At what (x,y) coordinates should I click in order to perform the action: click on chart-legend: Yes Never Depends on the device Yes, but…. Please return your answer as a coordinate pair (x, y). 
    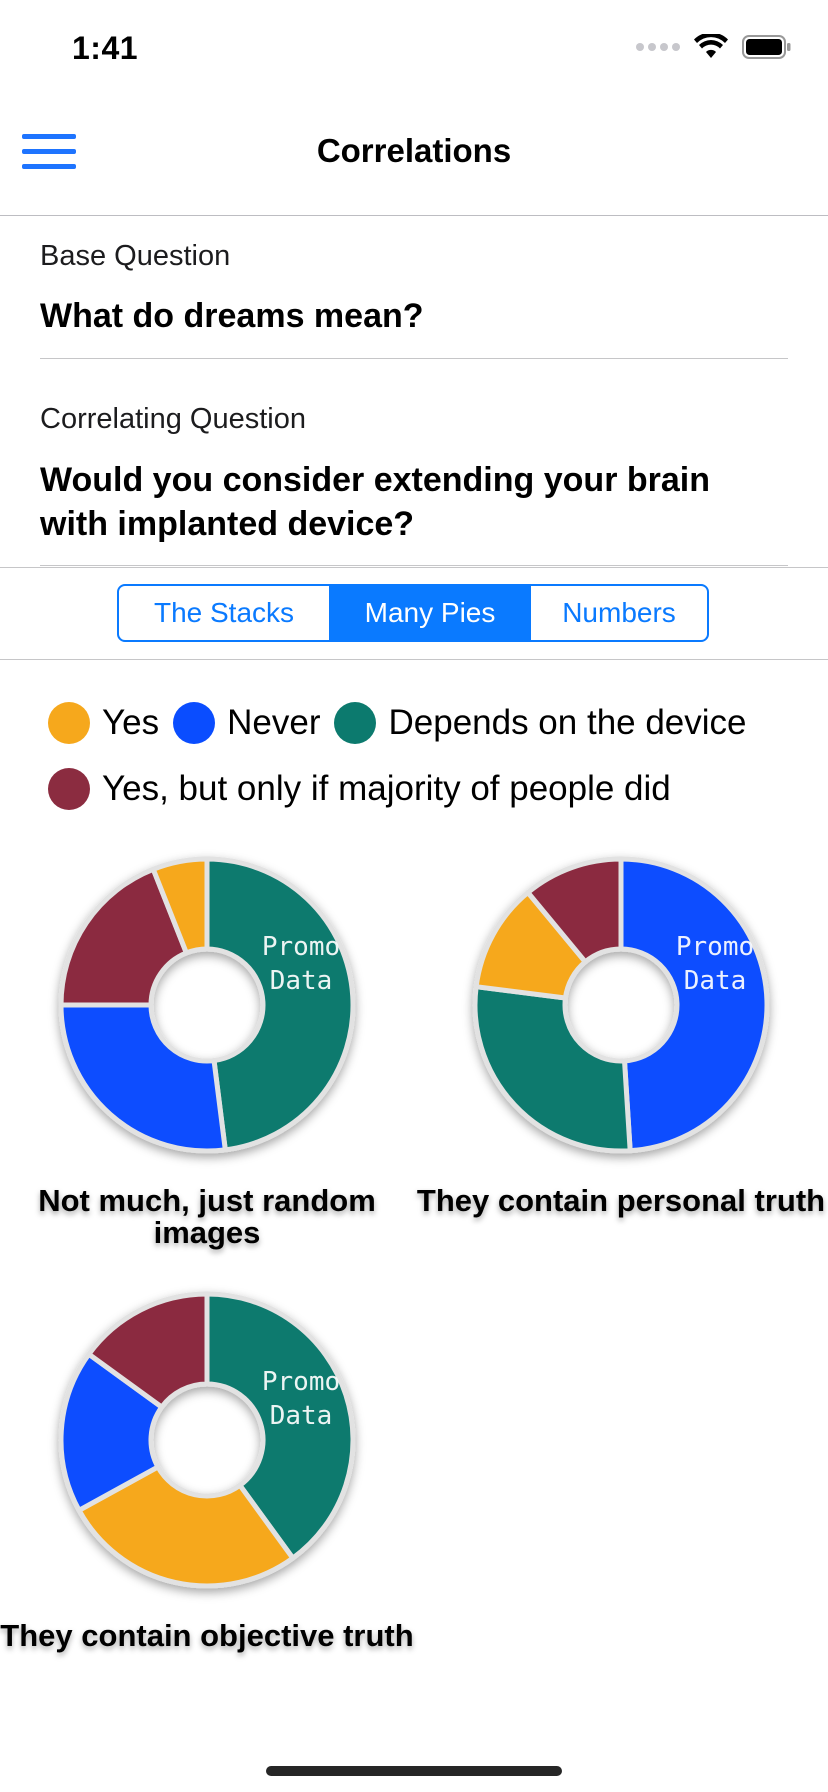
    Looking at the image, I should click on (428, 756).